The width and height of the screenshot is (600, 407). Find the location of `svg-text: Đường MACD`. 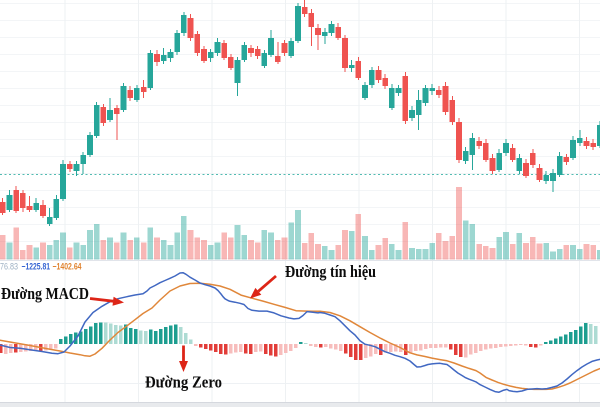

svg-text: Đường MACD is located at coordinates (45, 293).